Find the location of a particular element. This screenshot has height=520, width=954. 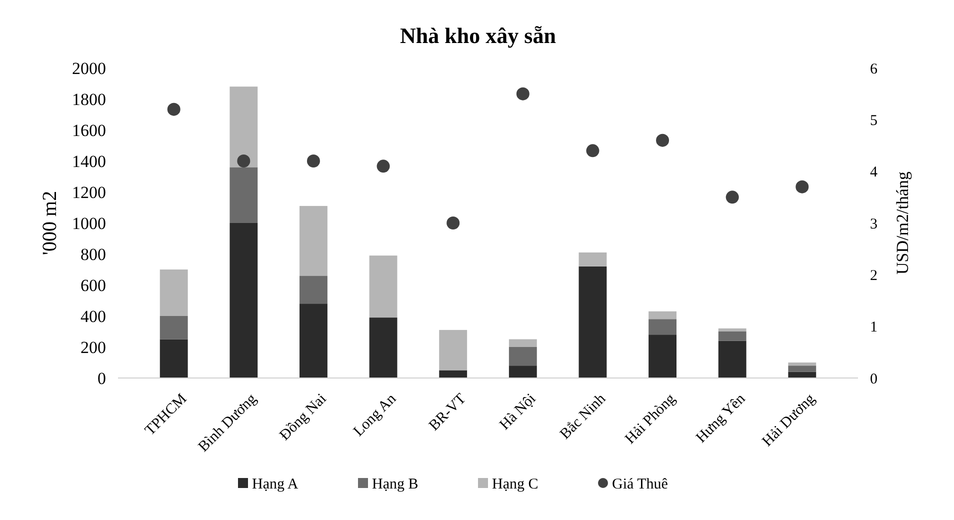

y2-tick-label: 5 is located at coordinates (874, 120).